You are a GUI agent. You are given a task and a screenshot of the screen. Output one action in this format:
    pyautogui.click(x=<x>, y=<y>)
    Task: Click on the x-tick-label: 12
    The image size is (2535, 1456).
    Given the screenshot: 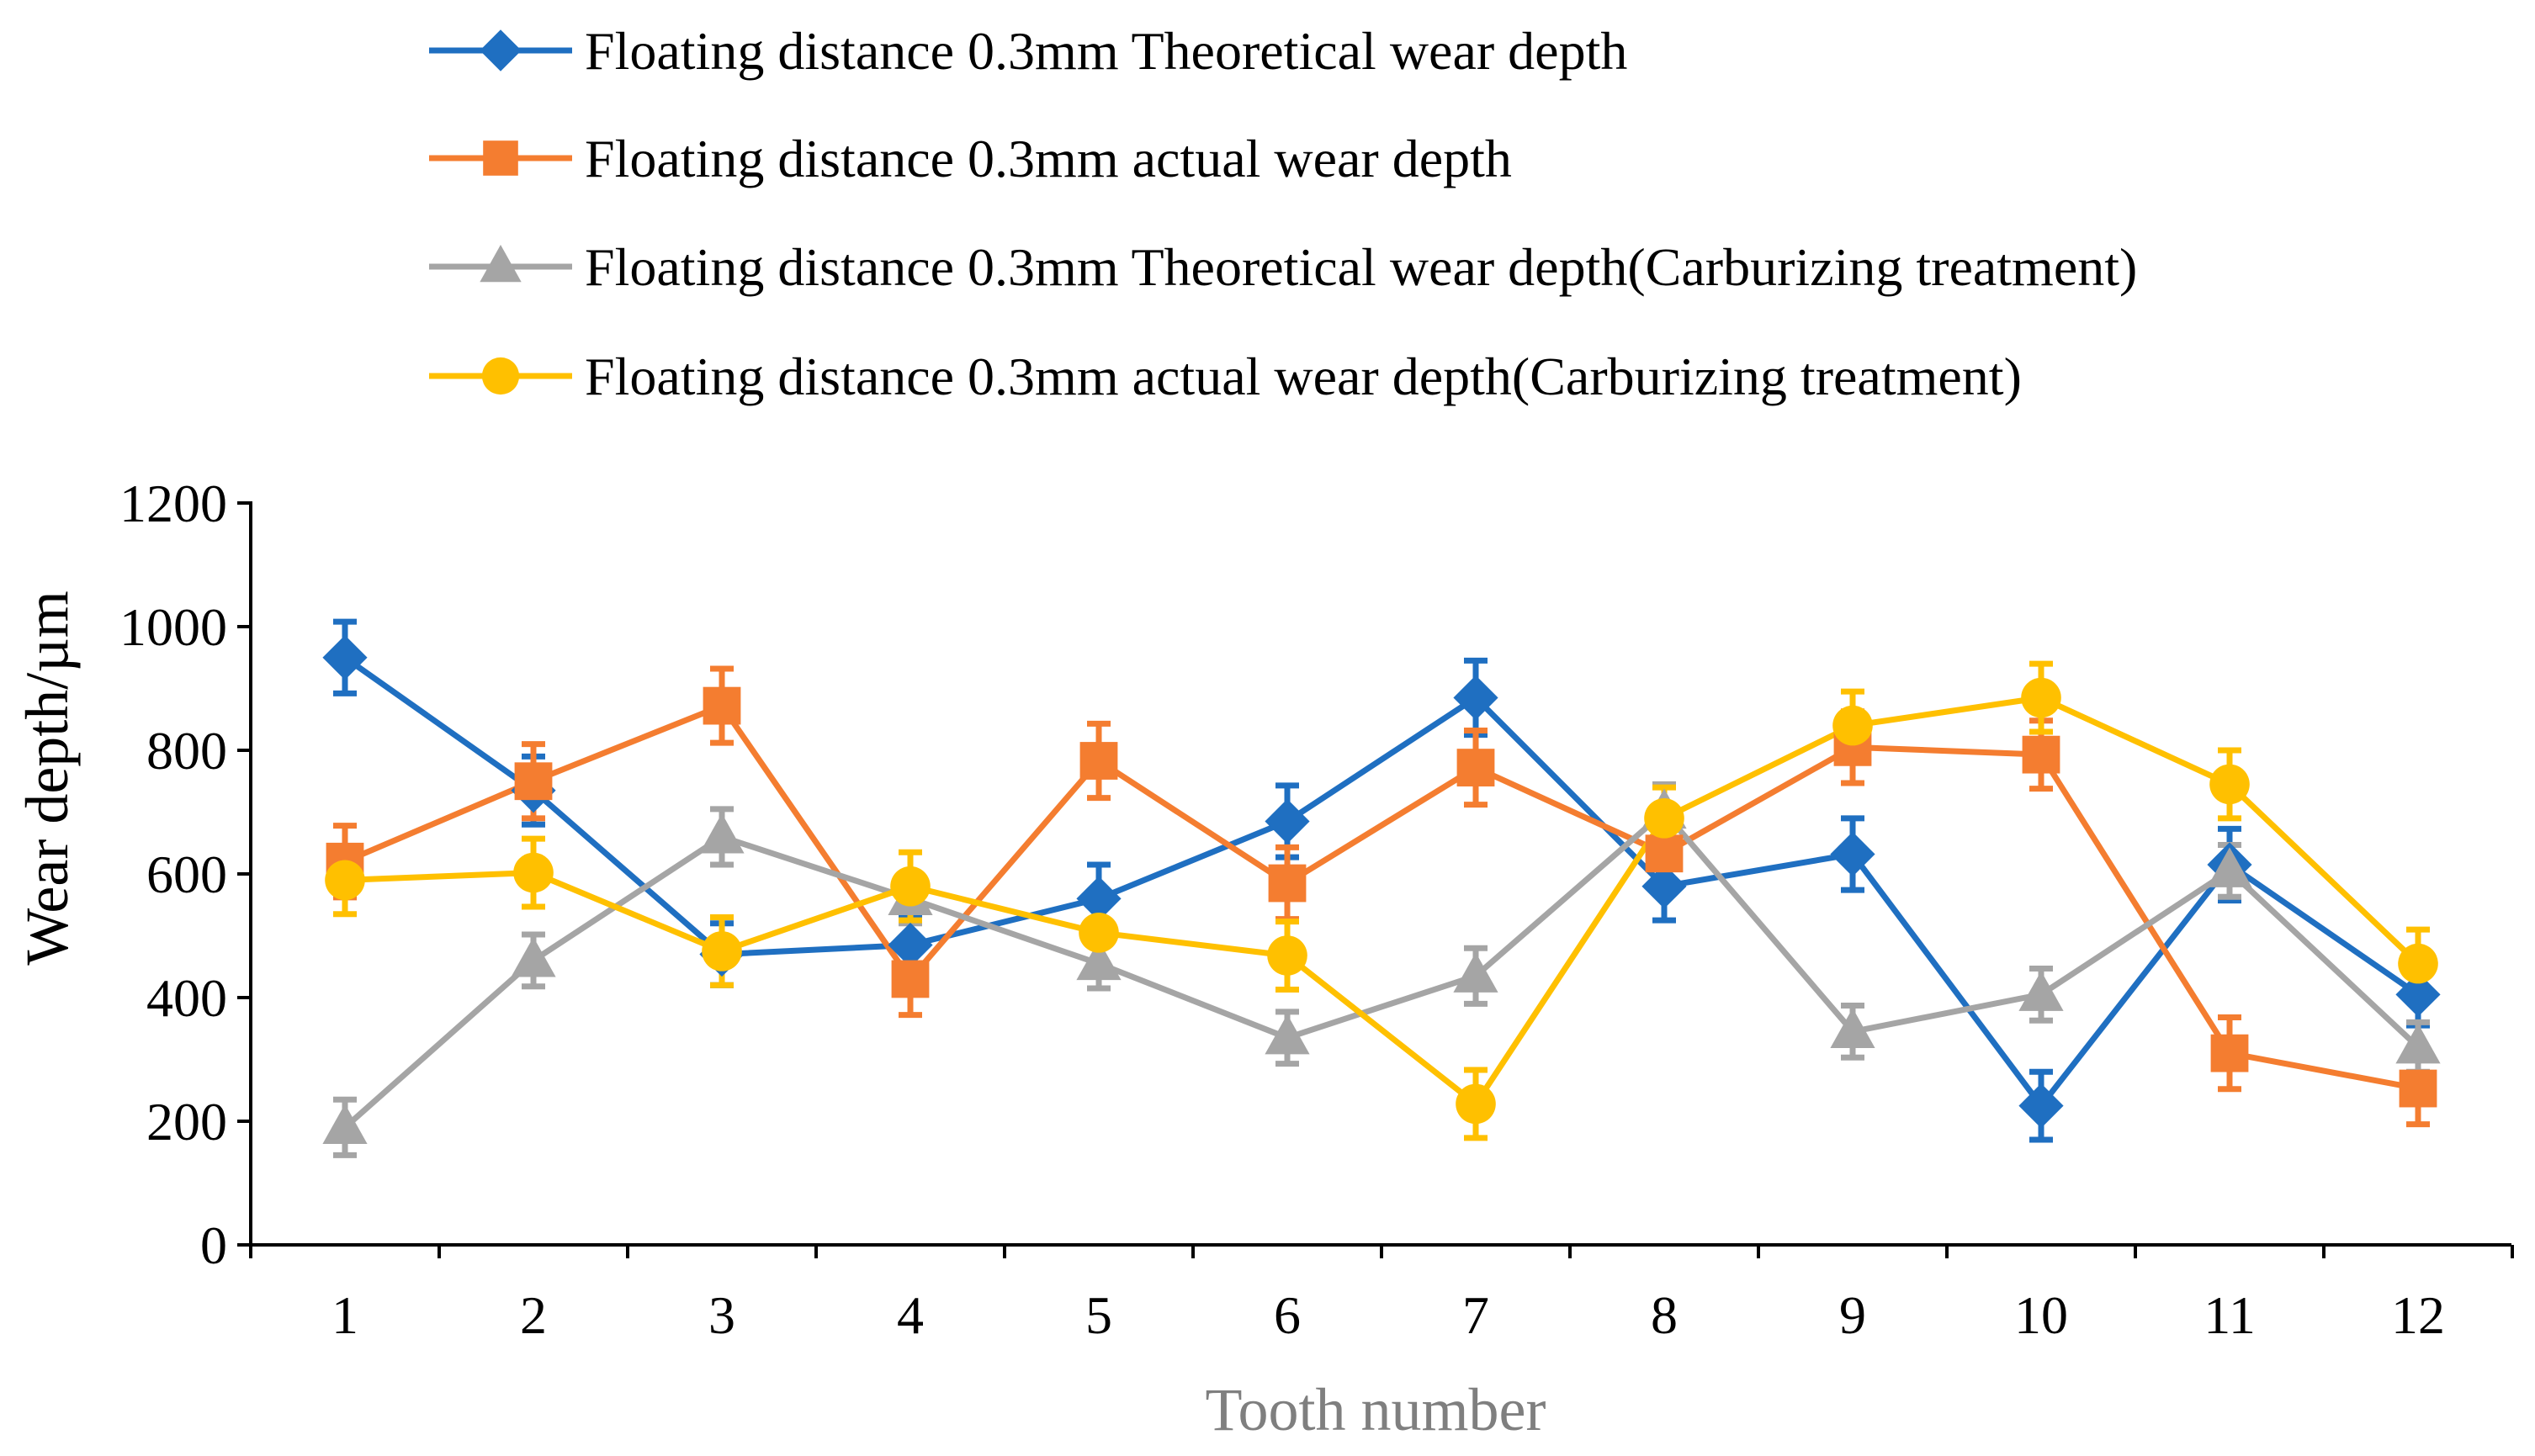 What is the action you would take?
    pyautogui.click(x=2418, y=1315)
    